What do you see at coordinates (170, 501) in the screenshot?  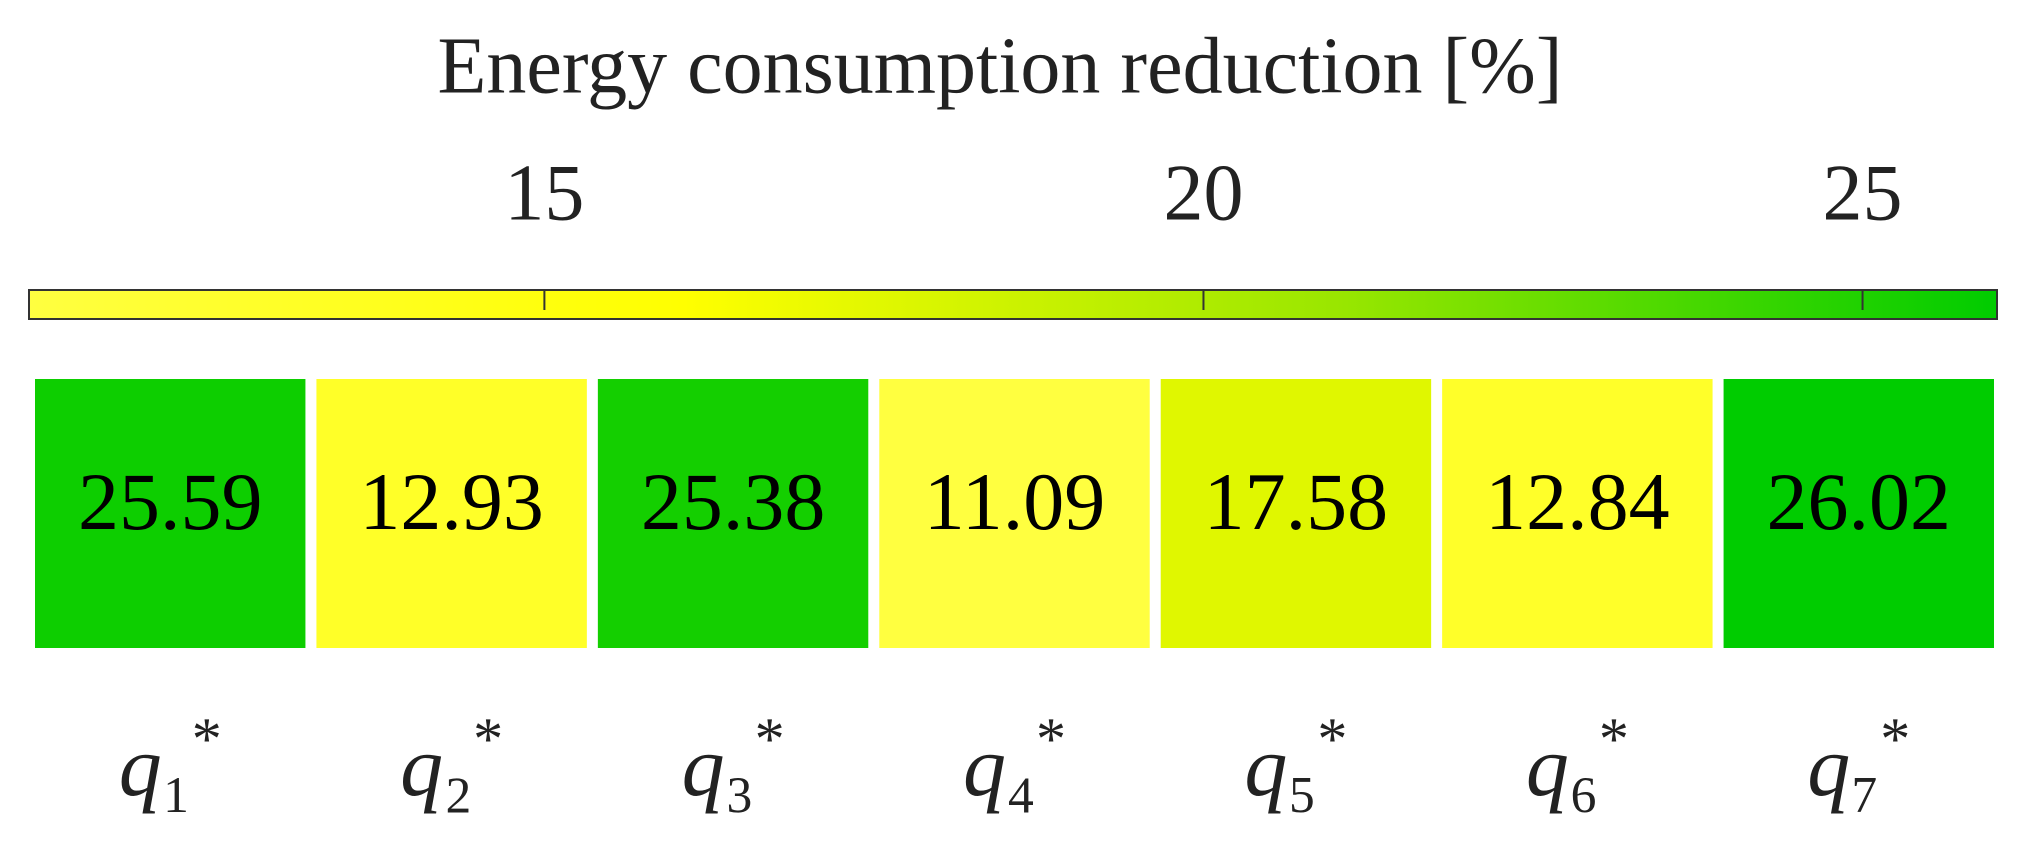 I see `cell-label: 25.59` at bounding box center [170, 501].